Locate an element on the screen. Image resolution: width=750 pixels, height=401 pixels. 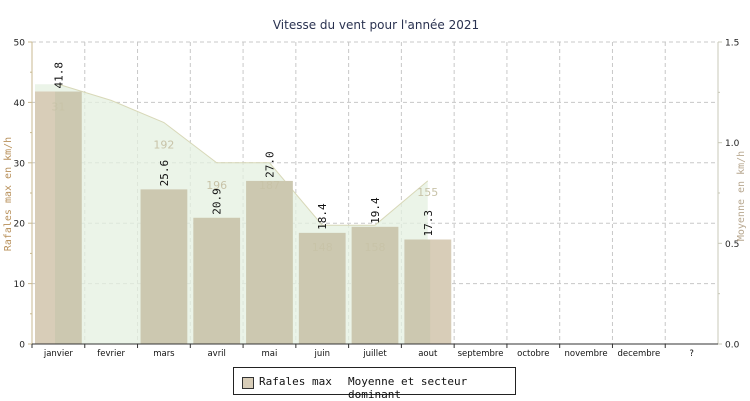
y2-tick-label: 0.0 is located at coordinates (732, 346).